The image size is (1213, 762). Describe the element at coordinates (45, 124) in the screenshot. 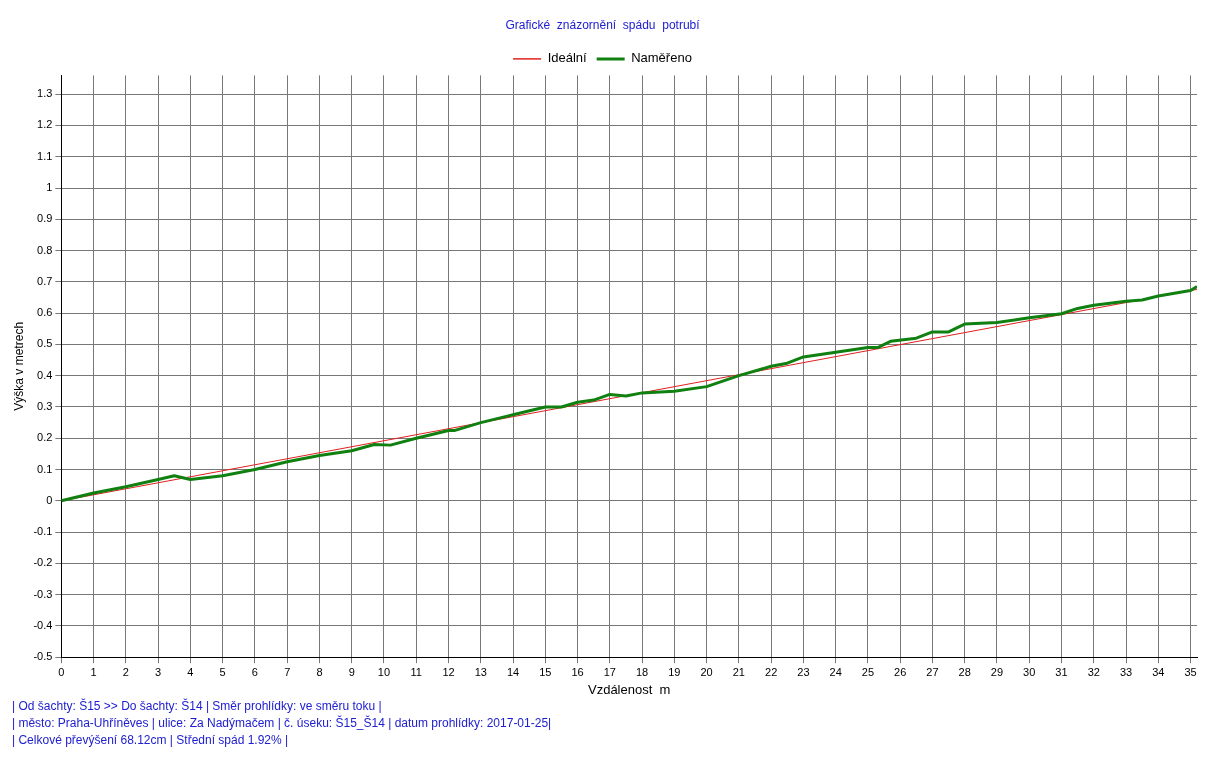

I see `y-tick-label: 1.2` at that location.